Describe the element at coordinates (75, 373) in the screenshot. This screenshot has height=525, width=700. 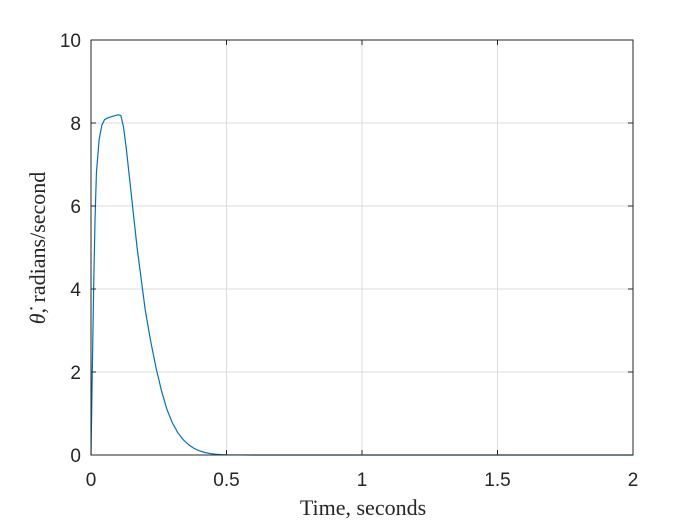
I see `y-tick-label: 2` at that location.